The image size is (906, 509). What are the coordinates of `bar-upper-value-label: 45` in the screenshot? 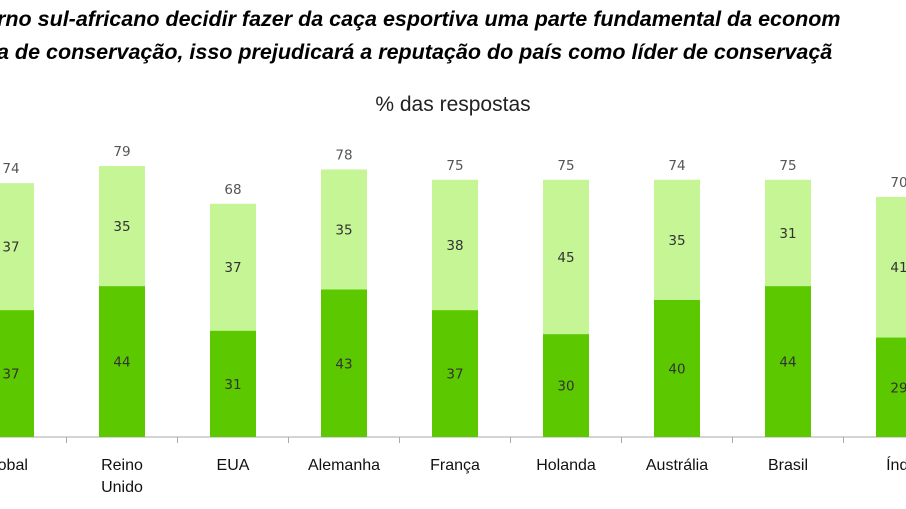 It's located at (565, 258).